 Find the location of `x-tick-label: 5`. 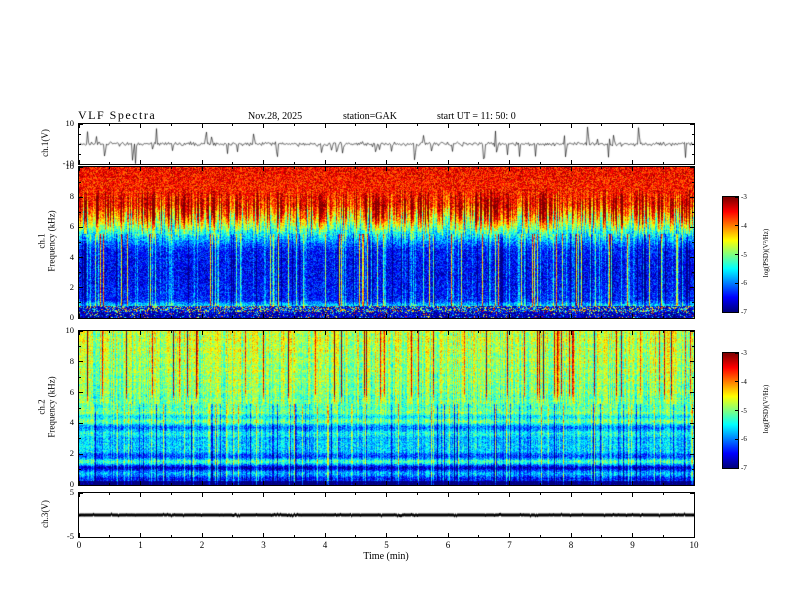

x-tick-label: 5 is located at coordinates (386, 545).